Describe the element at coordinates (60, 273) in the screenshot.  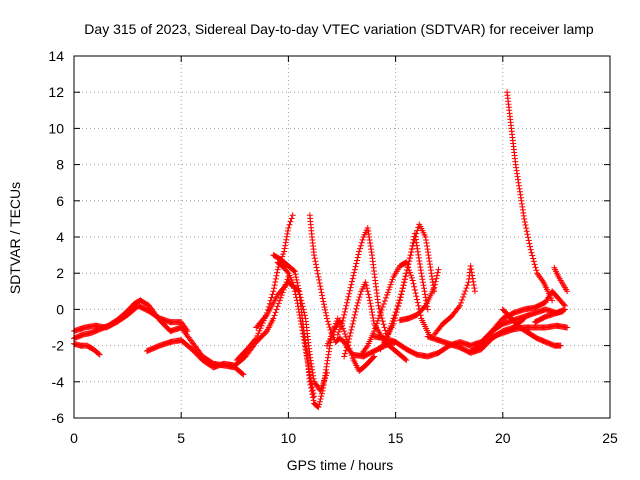
I see `y-tick-label: 2` at that location.